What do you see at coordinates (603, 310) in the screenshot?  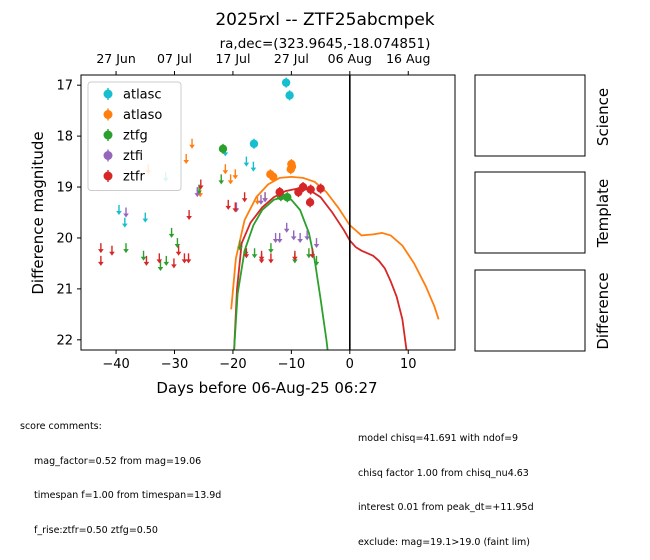 I see `difference-label: Difference` at bounding box center [603, 310].